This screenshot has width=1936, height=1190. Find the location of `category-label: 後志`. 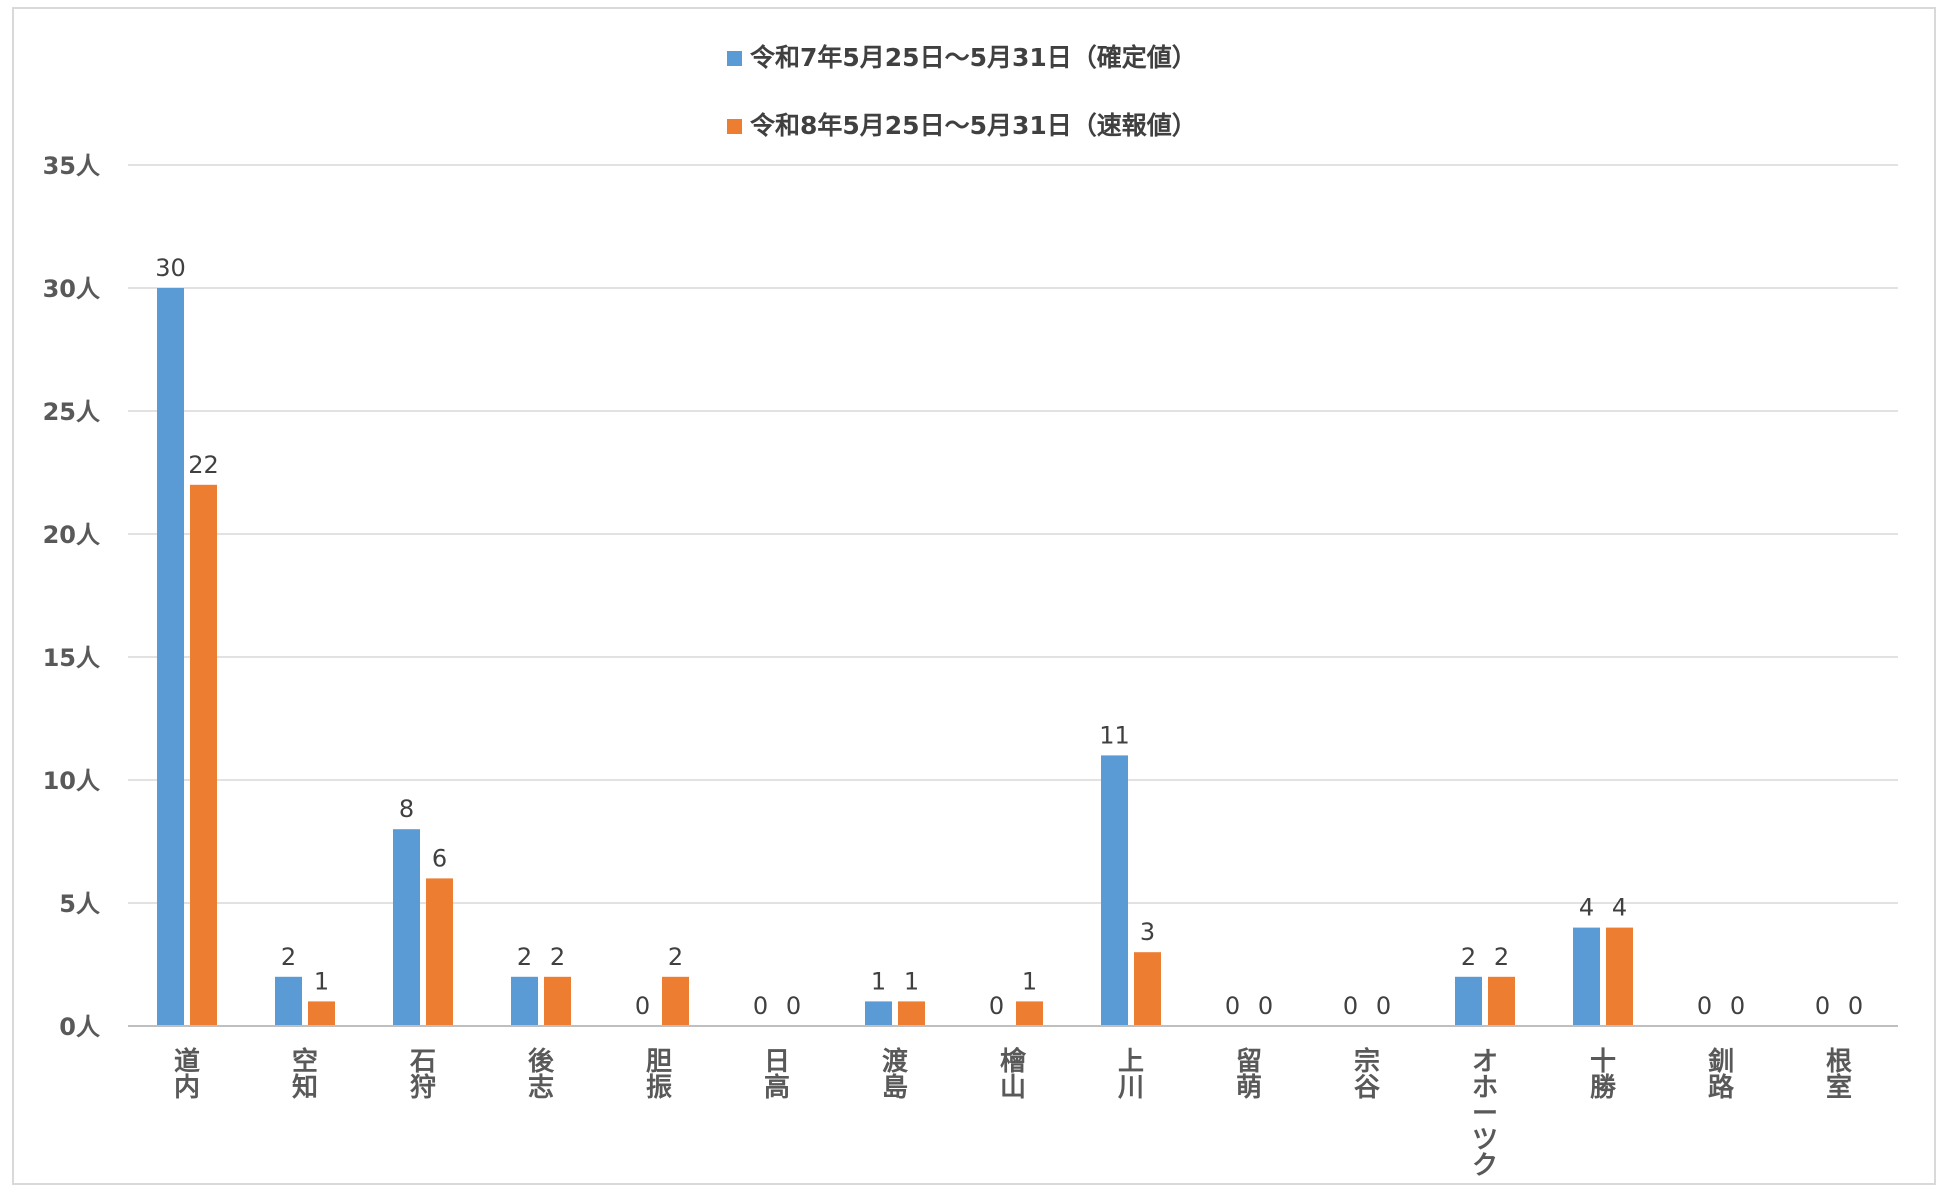

category-label: 後志 is located at coordinates (541, 1074).